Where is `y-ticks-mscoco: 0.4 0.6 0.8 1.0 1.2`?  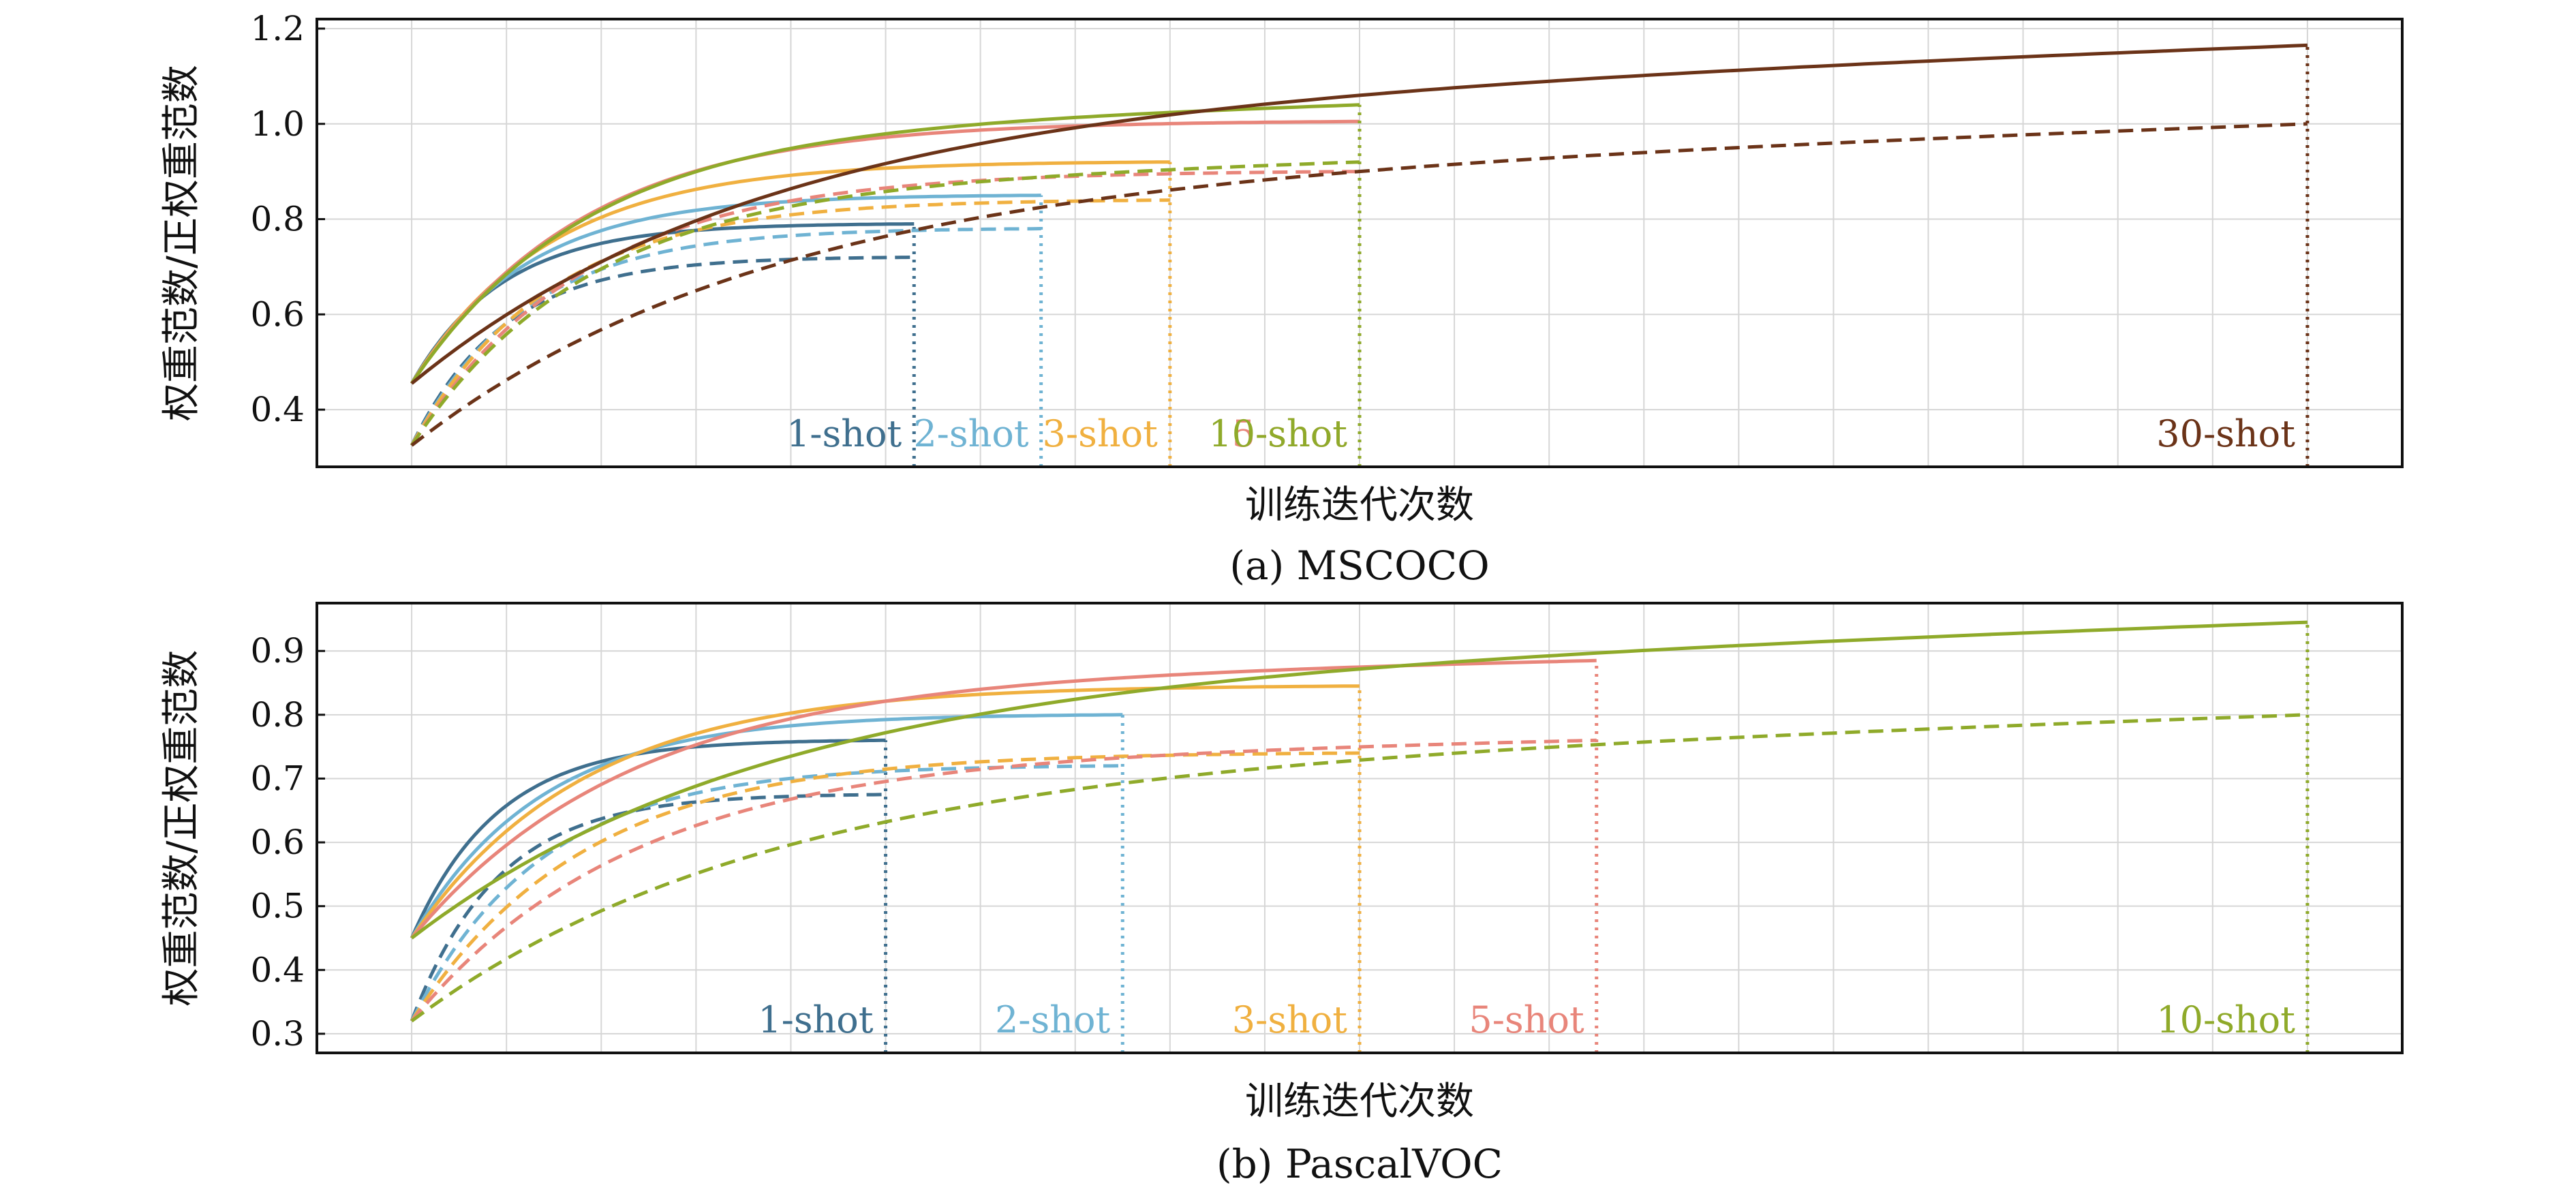 y-ticks-mscoco: 0.4 0.6 0.8 1.0 1.2 is located at coordinates (287, 219).